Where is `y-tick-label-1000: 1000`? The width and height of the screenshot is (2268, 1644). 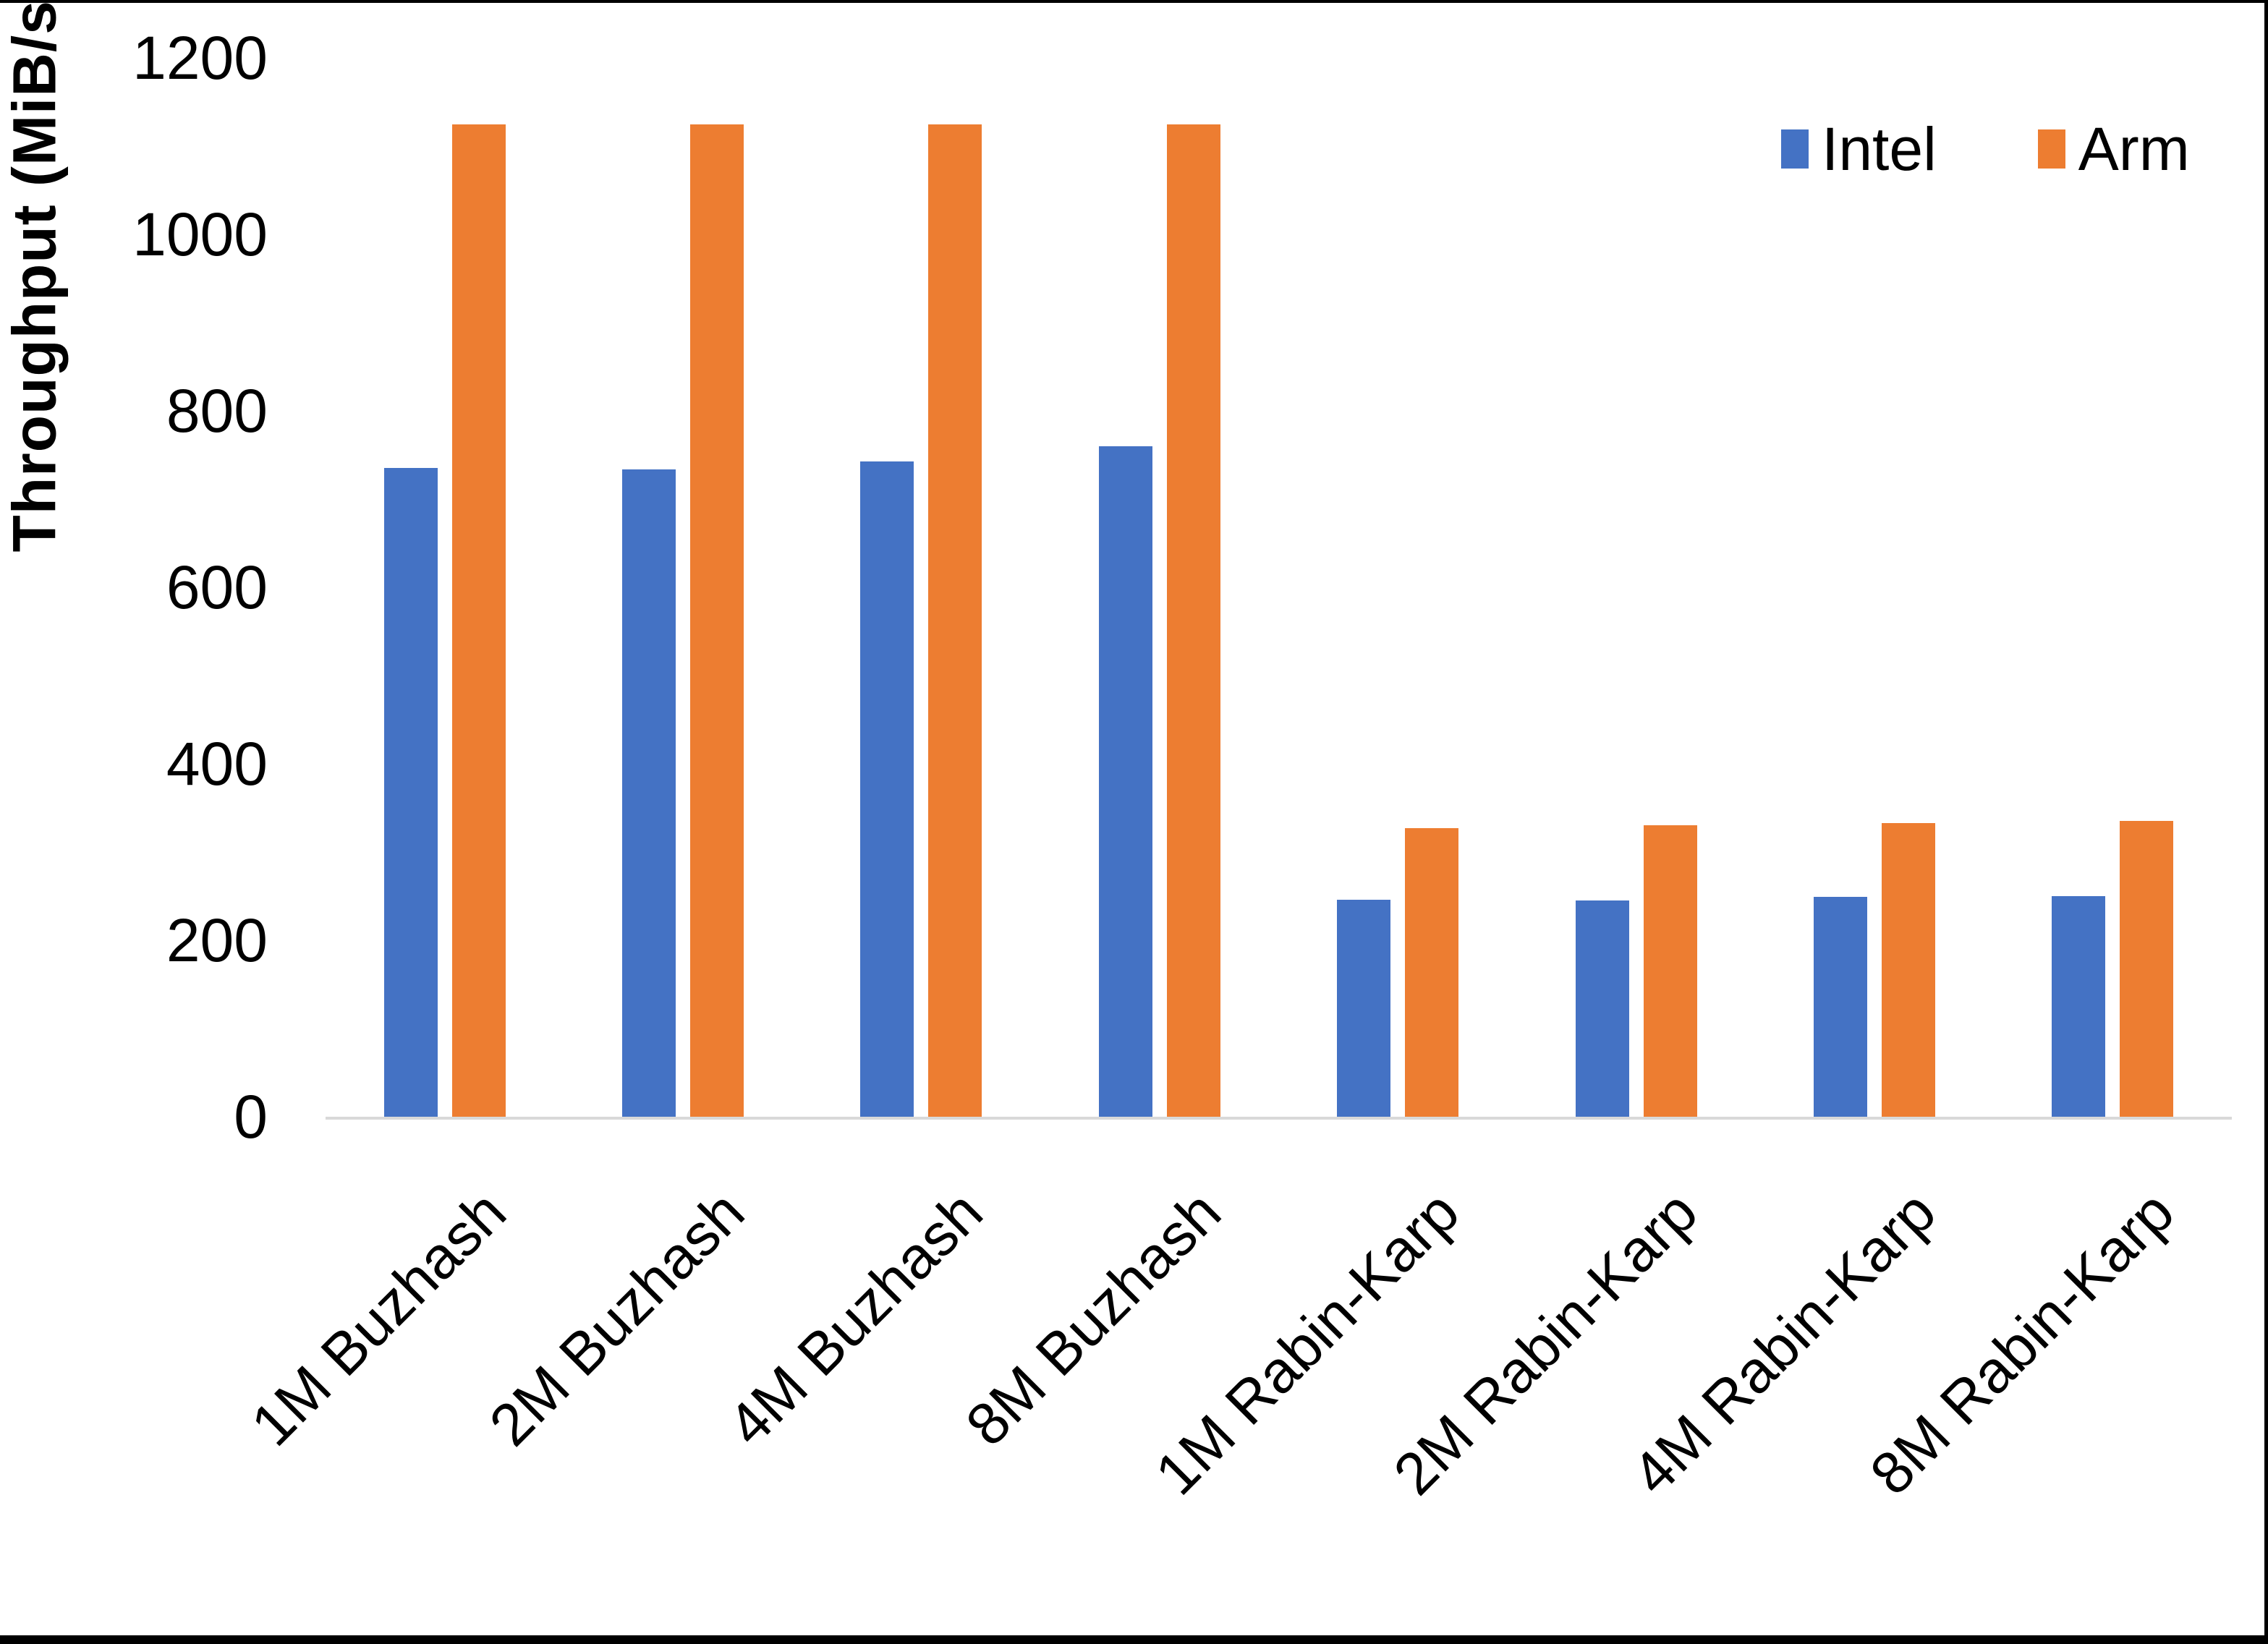 y-tick-label-1000: 1000 is located at coordinates (200, 234).